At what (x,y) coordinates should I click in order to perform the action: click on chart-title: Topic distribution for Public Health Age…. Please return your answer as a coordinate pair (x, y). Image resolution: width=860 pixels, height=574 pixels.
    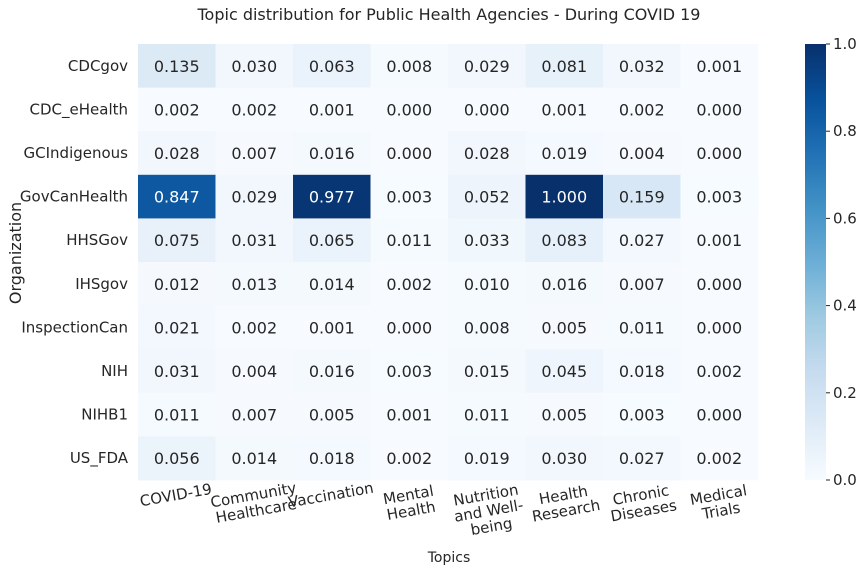
    Looking at the image, I should click on (449, 14).